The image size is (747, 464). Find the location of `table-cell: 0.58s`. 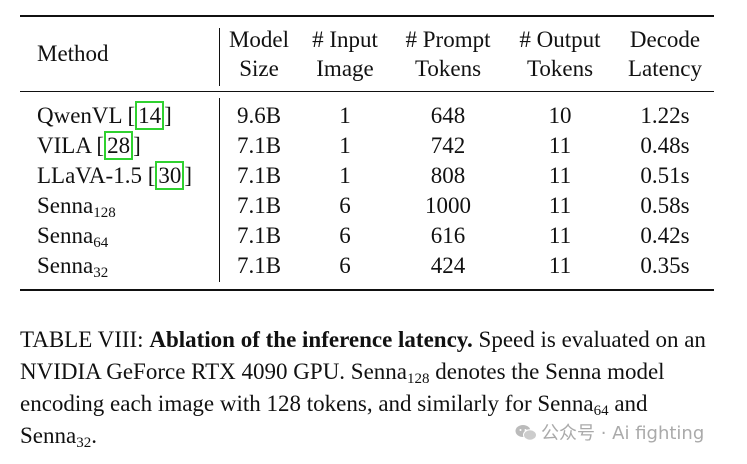

table-cell: 0.58s is located at coordinates (665, 205).